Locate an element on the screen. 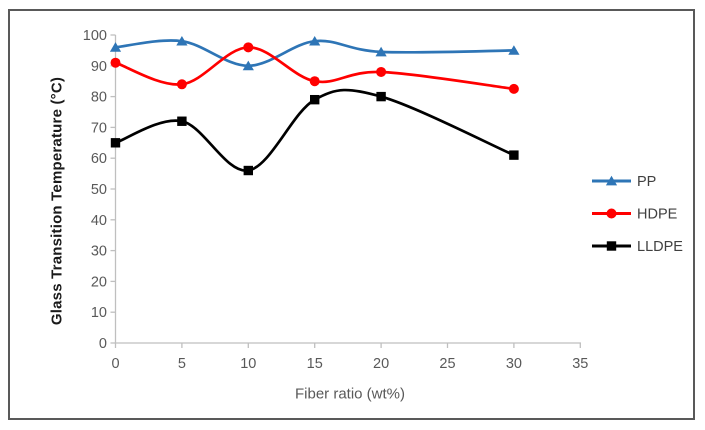 The image size is (705, 430). x-tick-label: 5 is located at coordinates (182, 364).